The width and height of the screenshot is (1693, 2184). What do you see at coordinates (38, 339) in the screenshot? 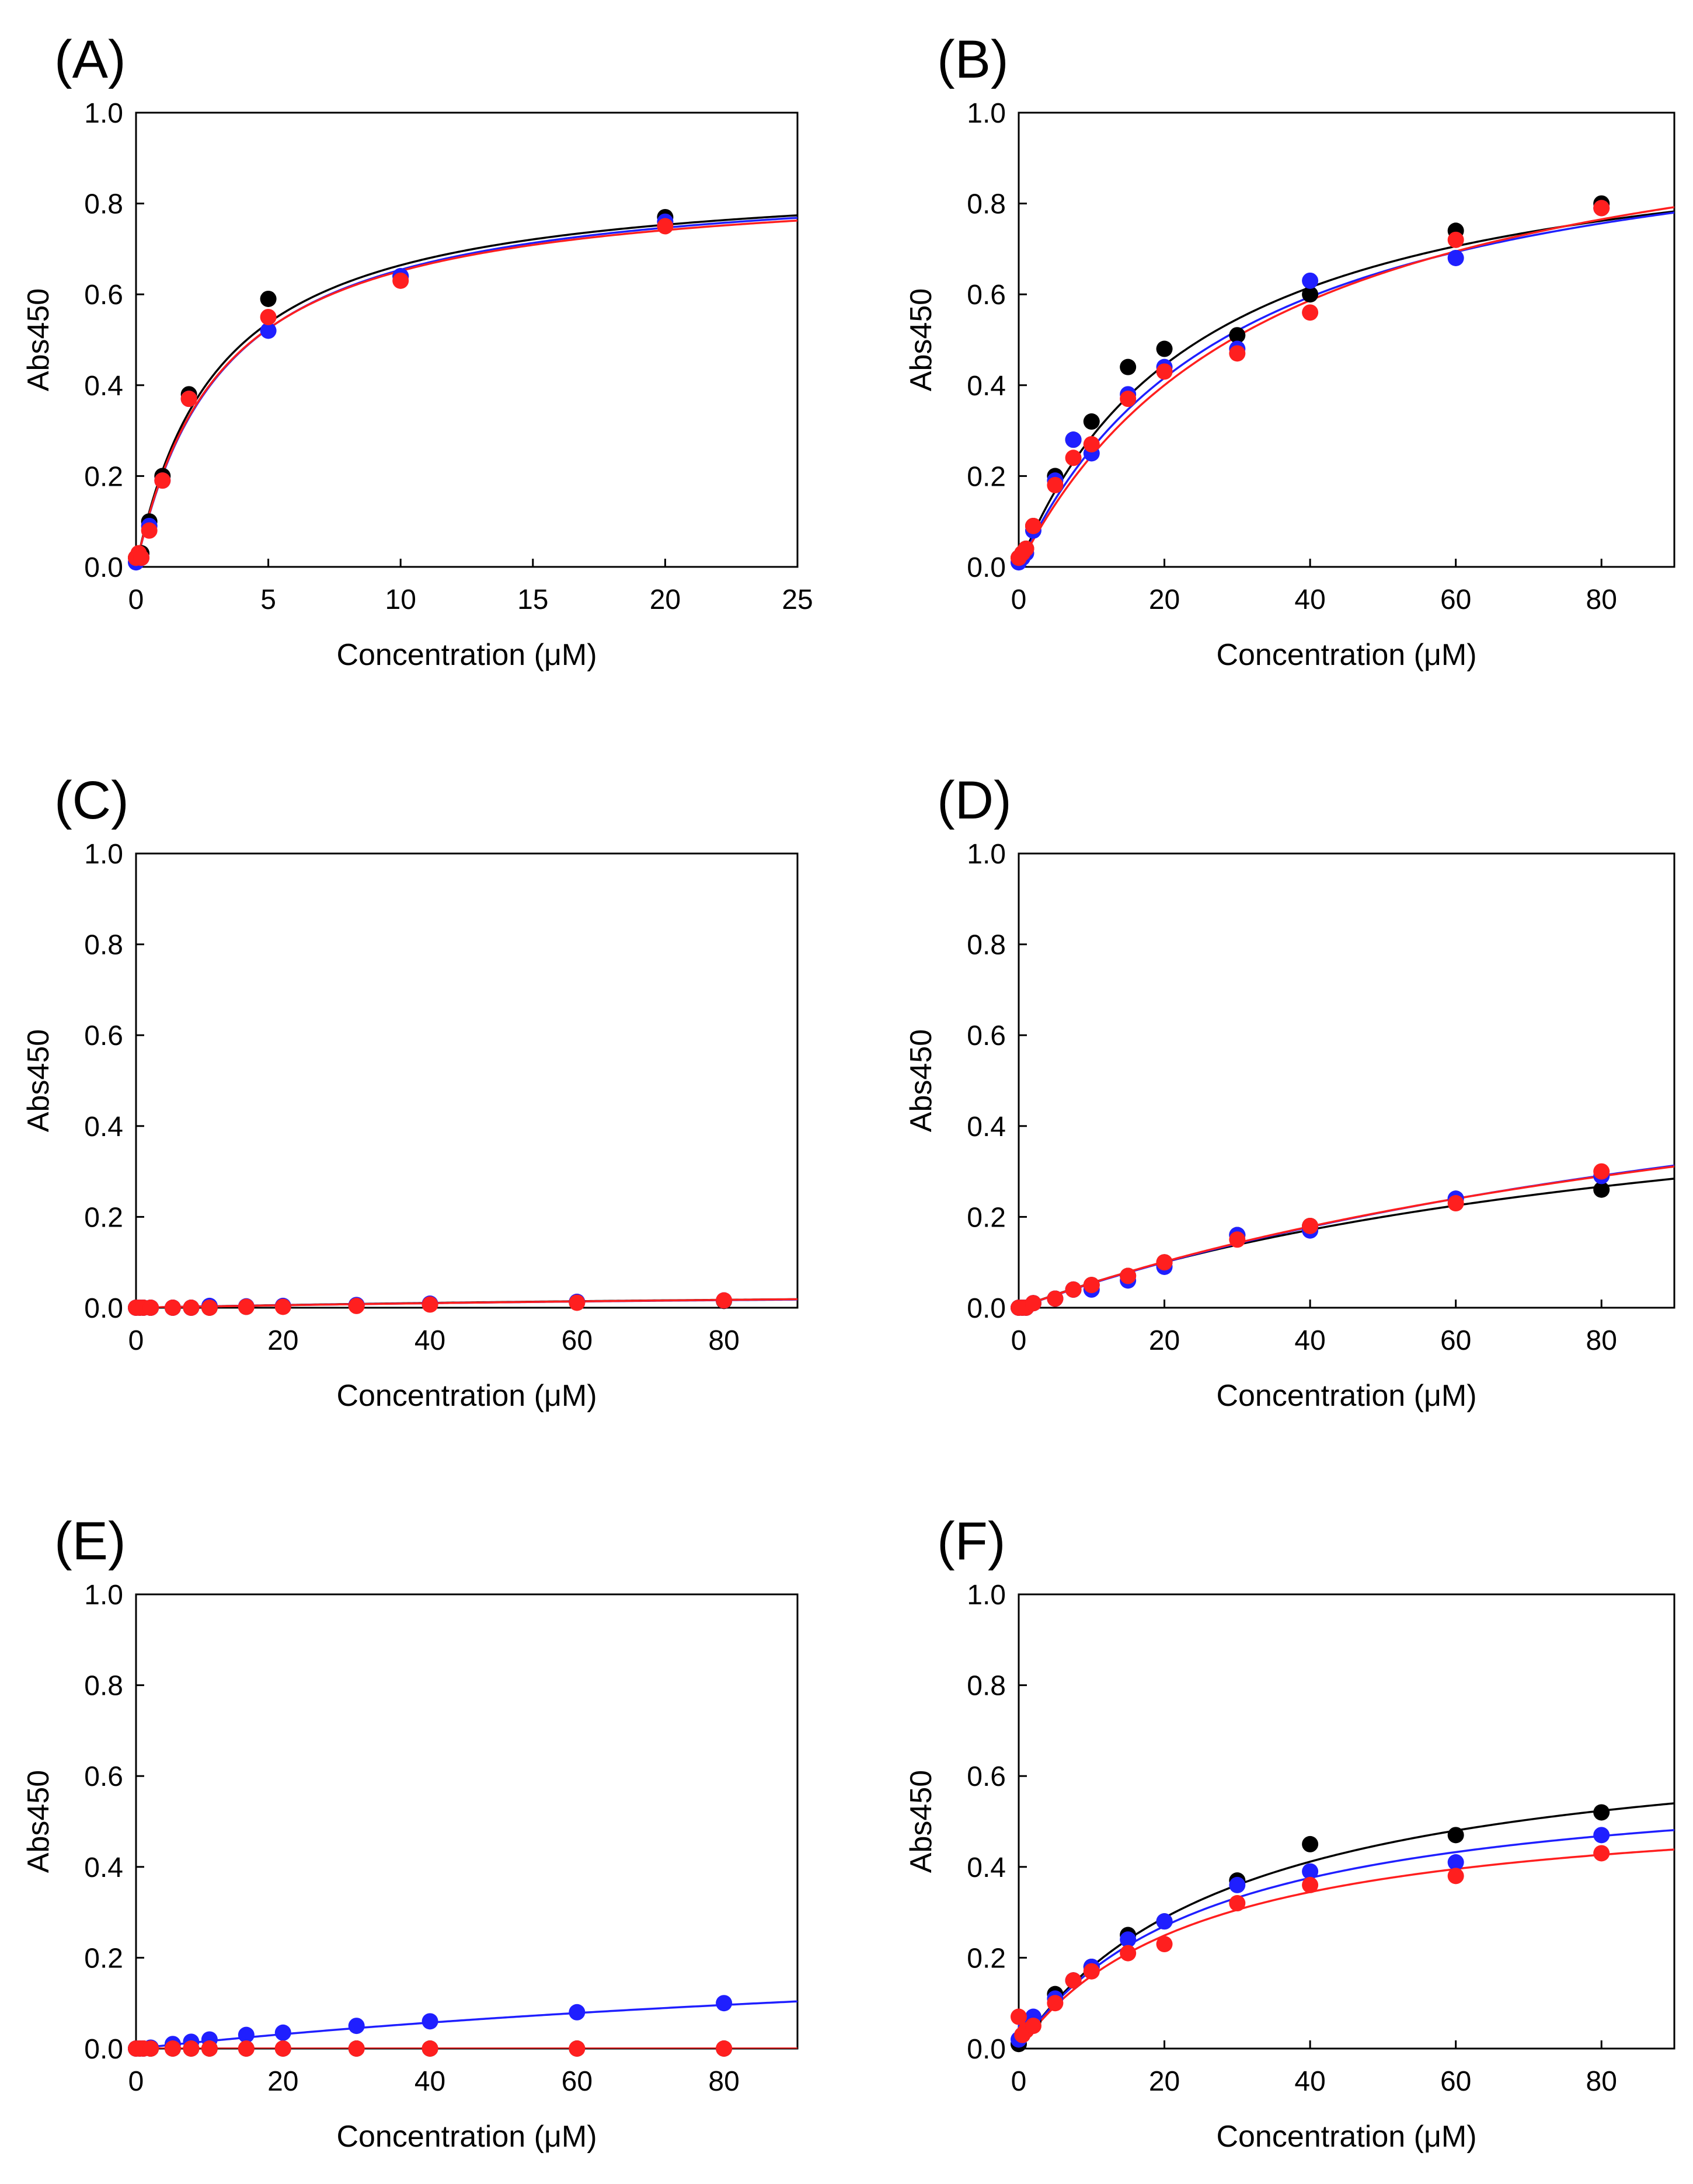
I see `panel-a-y-axis-title: Abs450` at bounding box center [38, 339].